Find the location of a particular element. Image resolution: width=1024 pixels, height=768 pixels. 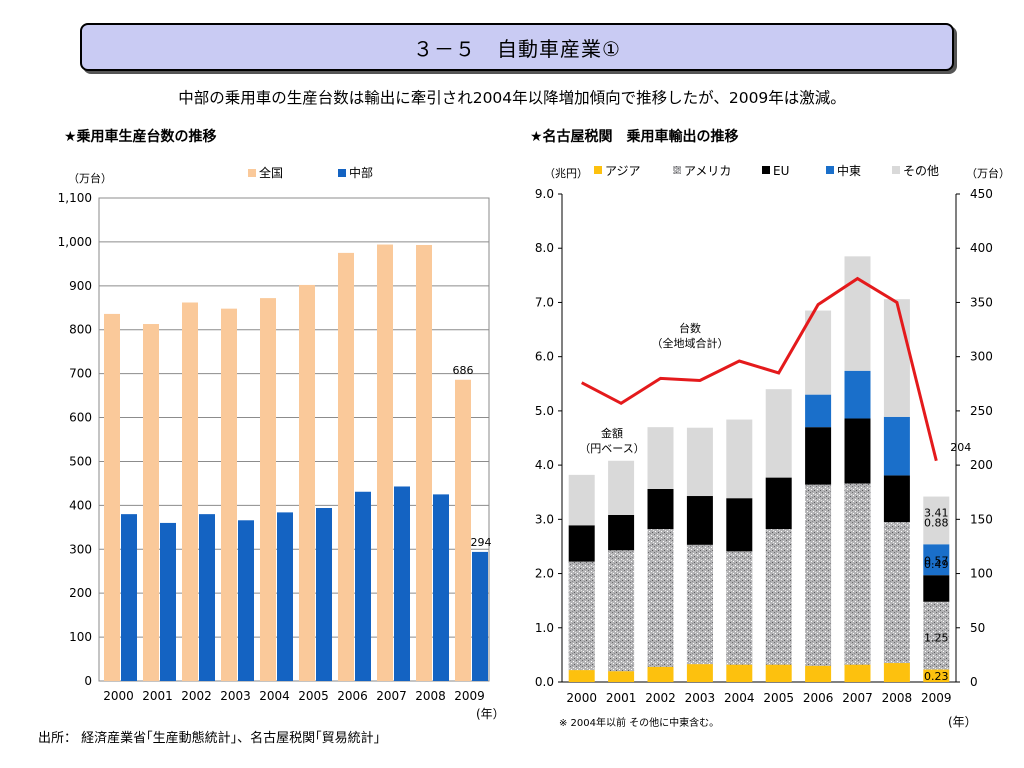

right-y-left-tick-label: 5.0 is located at coordinates (544, 411).